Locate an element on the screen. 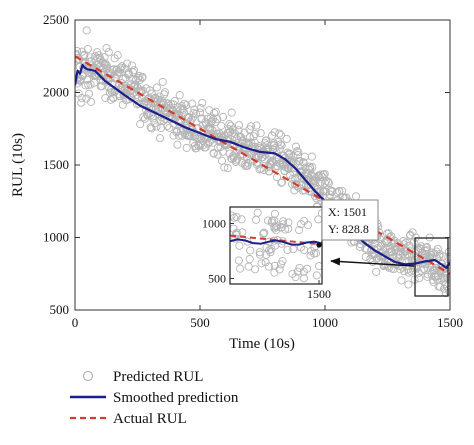 The height and width of the screenshot is (445, 474). x-tick-label: 1500 is located at coordinates (450, 322).